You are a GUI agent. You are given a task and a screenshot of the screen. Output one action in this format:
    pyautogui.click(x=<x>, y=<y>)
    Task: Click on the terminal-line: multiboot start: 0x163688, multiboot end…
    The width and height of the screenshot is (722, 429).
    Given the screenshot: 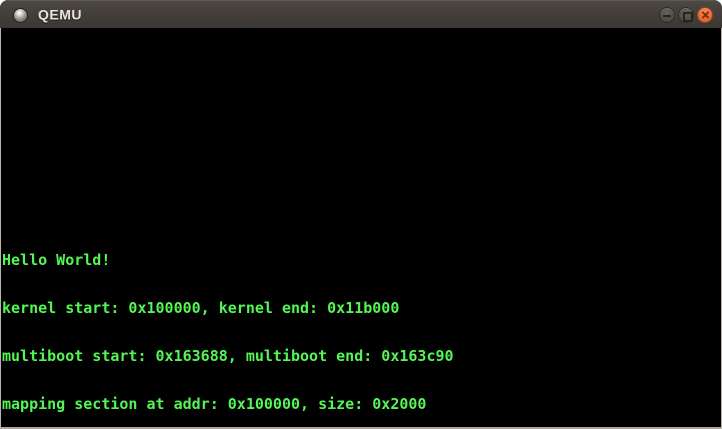 What is the action you would take?
    pyautogui.click(x=228, y=356)
    